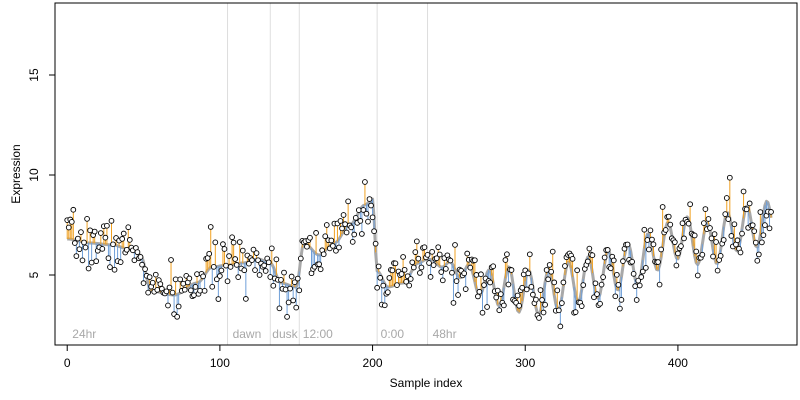 Image resolution: width=800 pixels, height=400 pixels. Describe the element at coordinates (678, 363) in the screenshot. I see `x-tick-label-4: 400` at that location.